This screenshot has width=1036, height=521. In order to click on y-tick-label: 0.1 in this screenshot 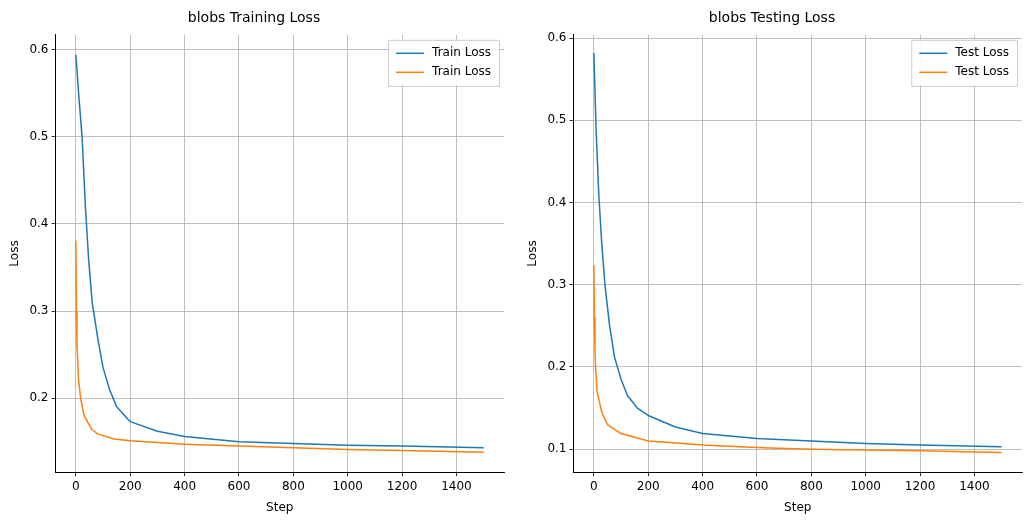, I will do `click(557, 448)`.